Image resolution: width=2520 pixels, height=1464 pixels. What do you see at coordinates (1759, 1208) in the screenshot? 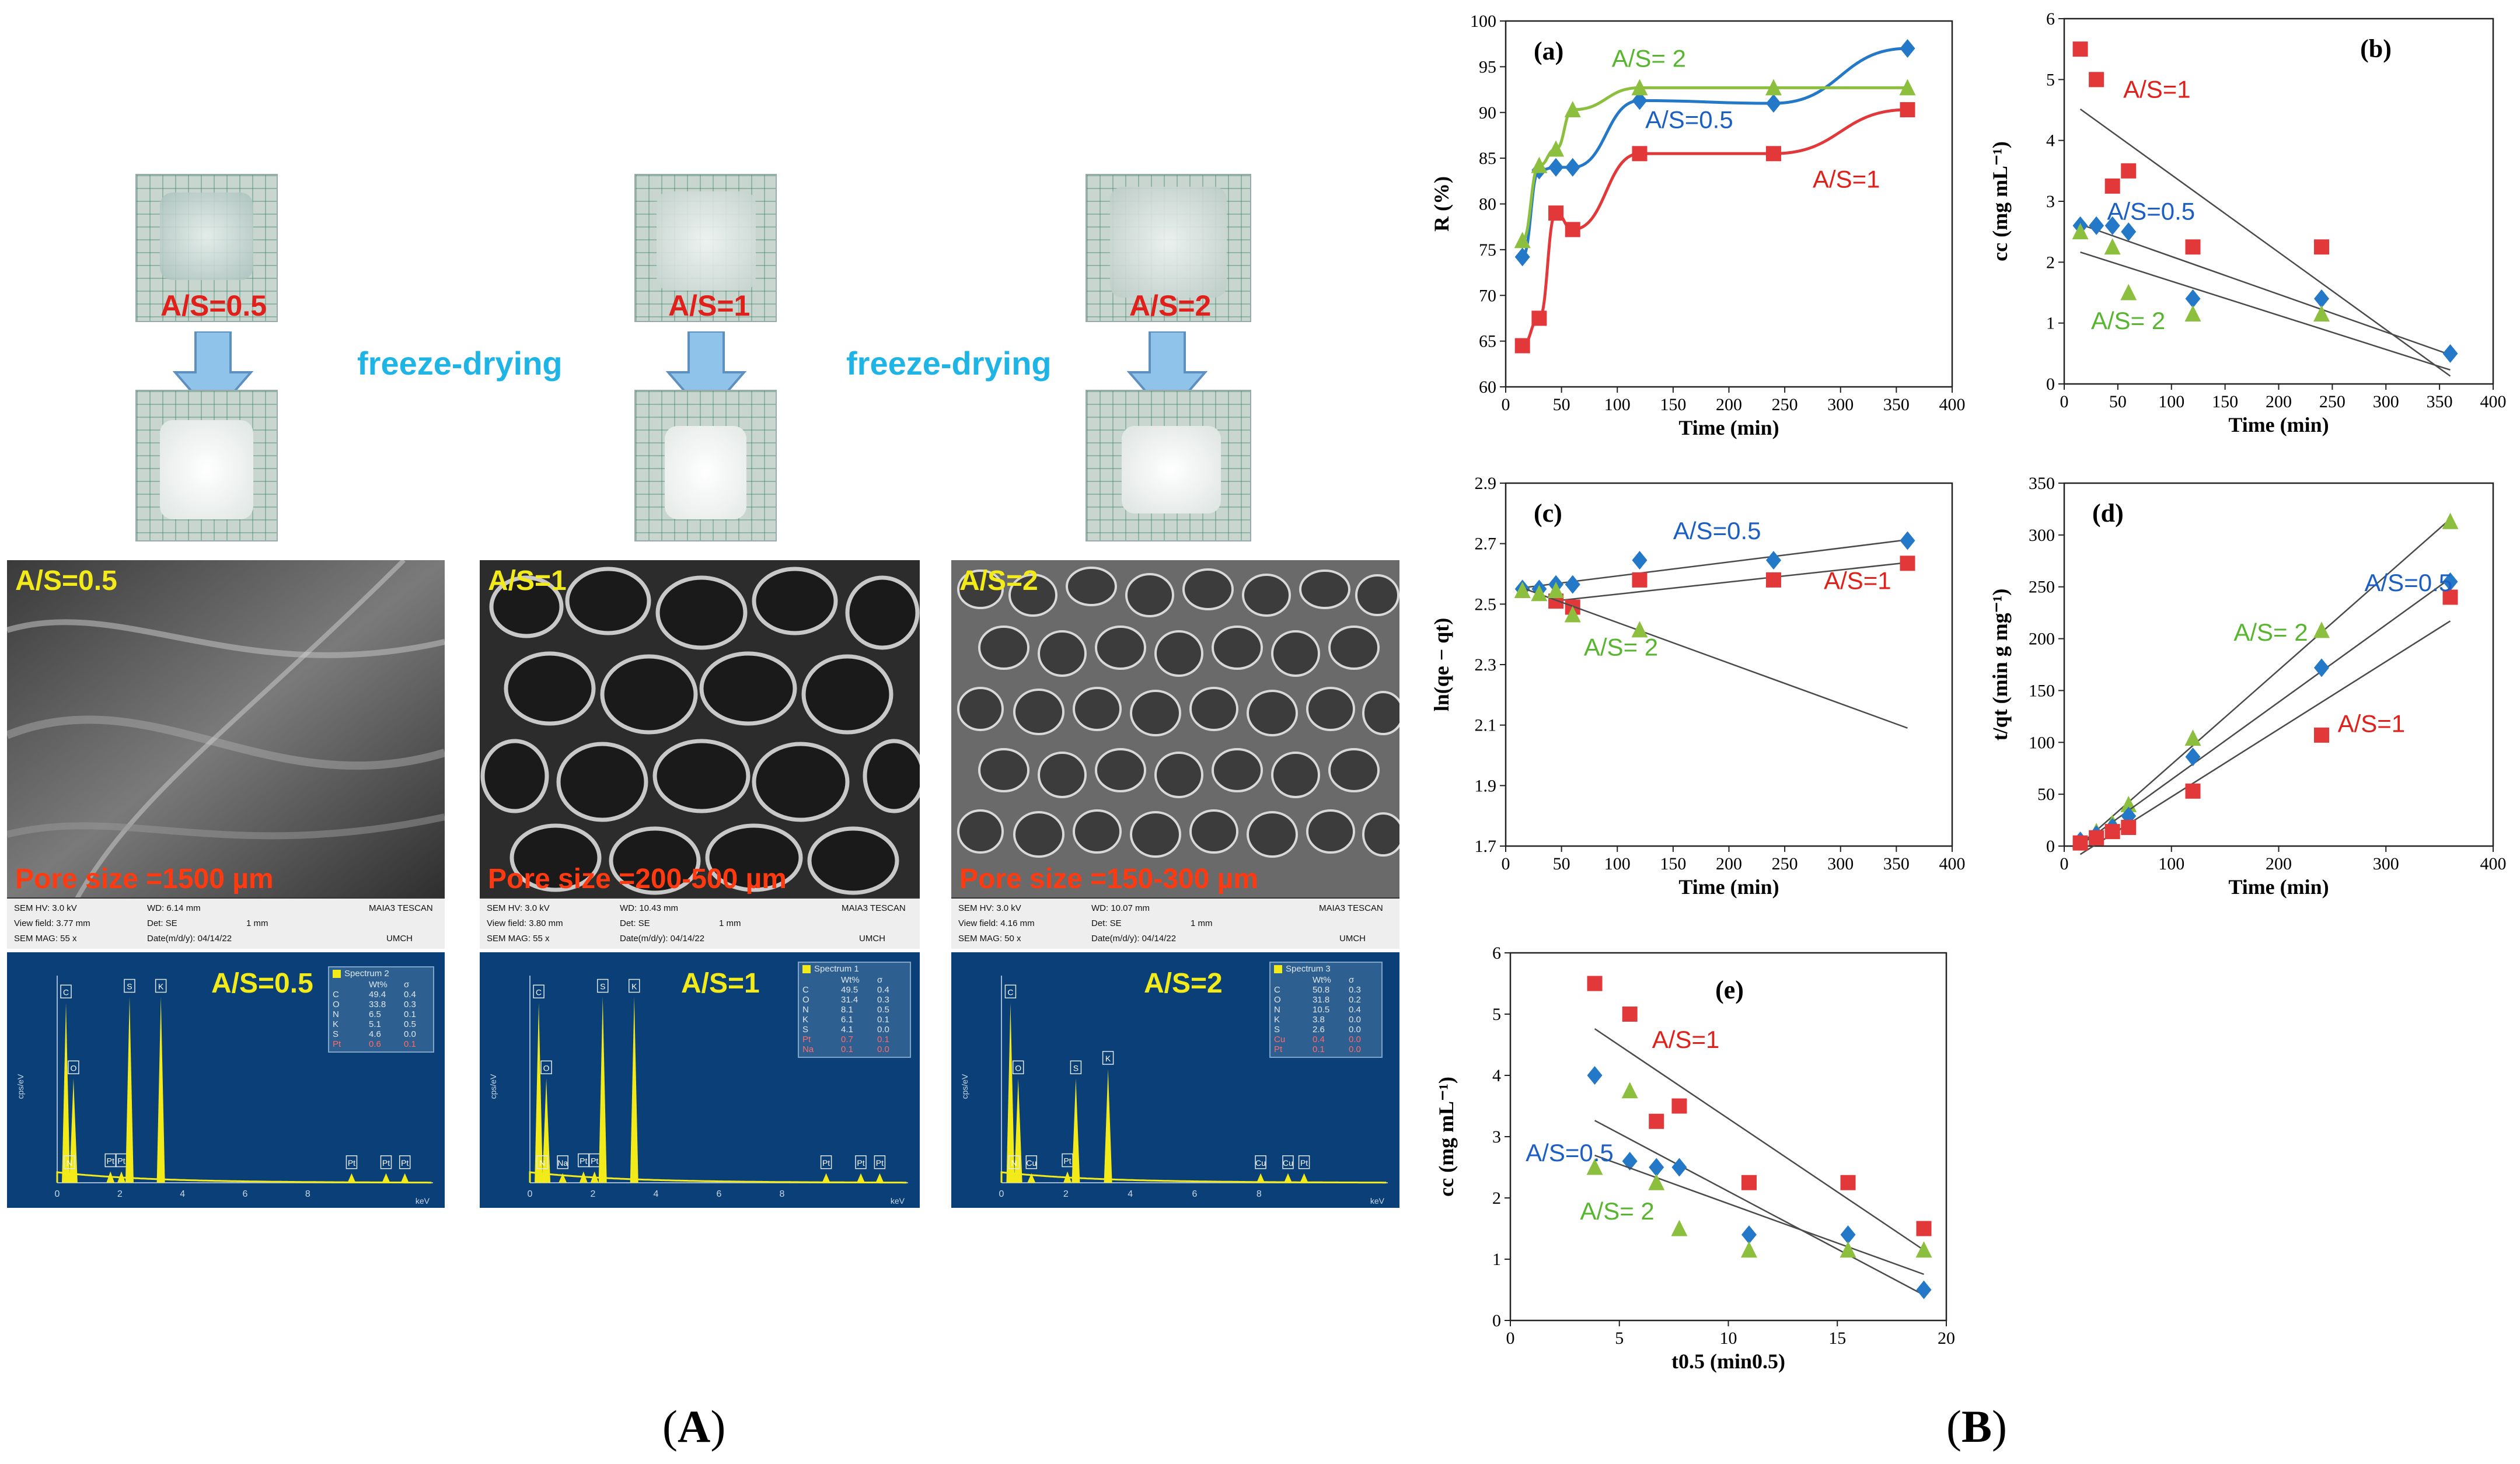
I see `trend-line` at bounding box center [1759, 1208].